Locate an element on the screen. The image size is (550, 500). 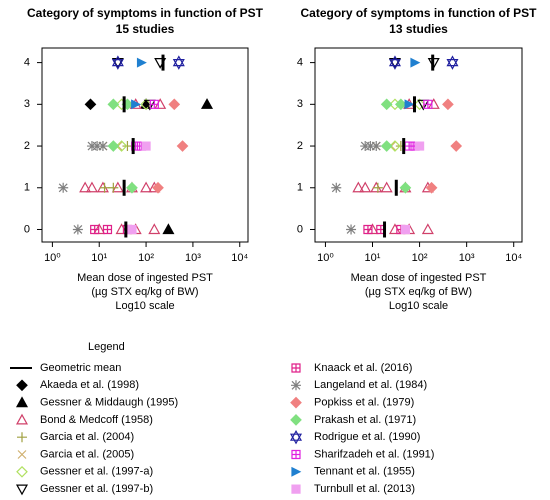
legend-label: Garcia et al. (2005) is located at coordinates (87, 454).